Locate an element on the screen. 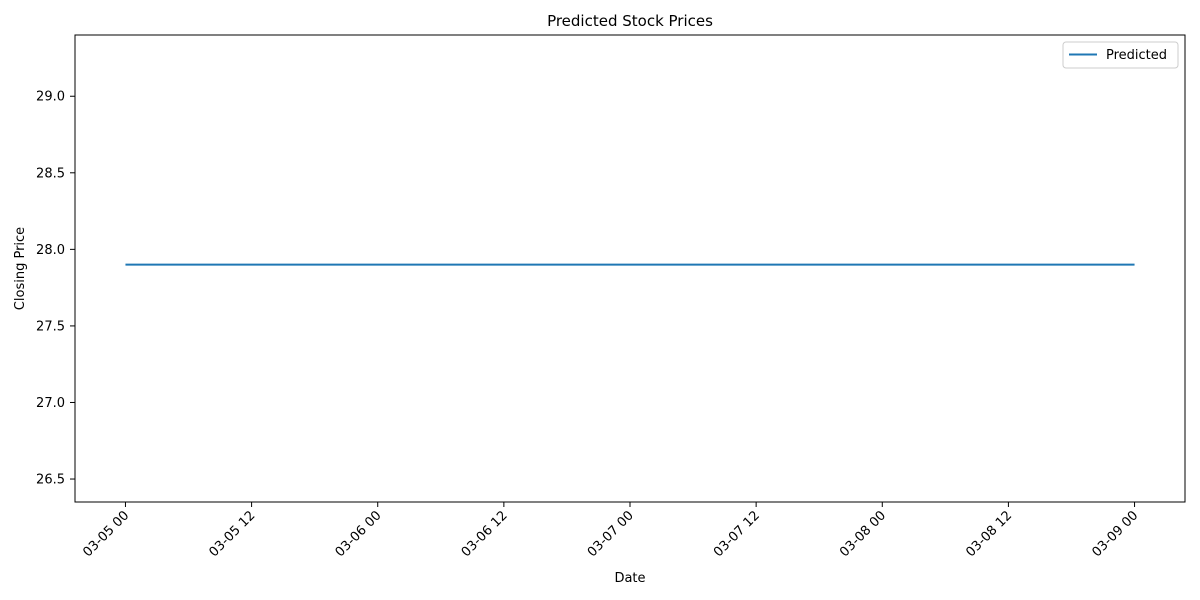 The width and height of the screenshot is (1200, 600). x-tick-label: 03-05 00 is located at coordinates (106, 534).